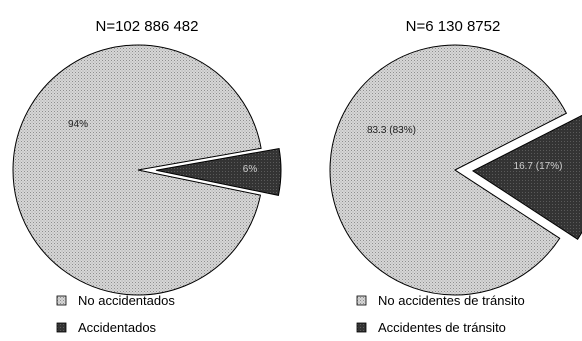 This screenshot has height=341, width=582. I want to click on pie-slice-accidentes-de-transito, so click(526, 177).